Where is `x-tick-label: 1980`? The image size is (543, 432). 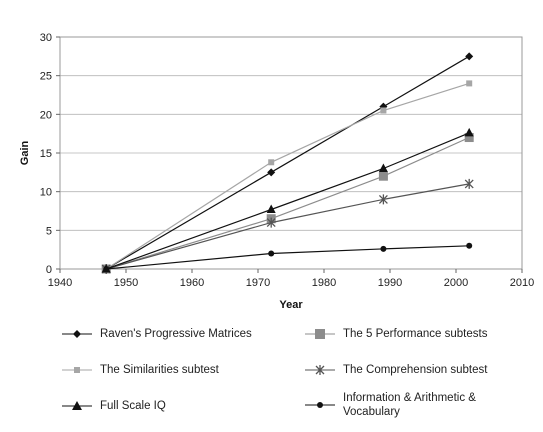 x-tick-label: 1980 is located at coordinates (324, 283).